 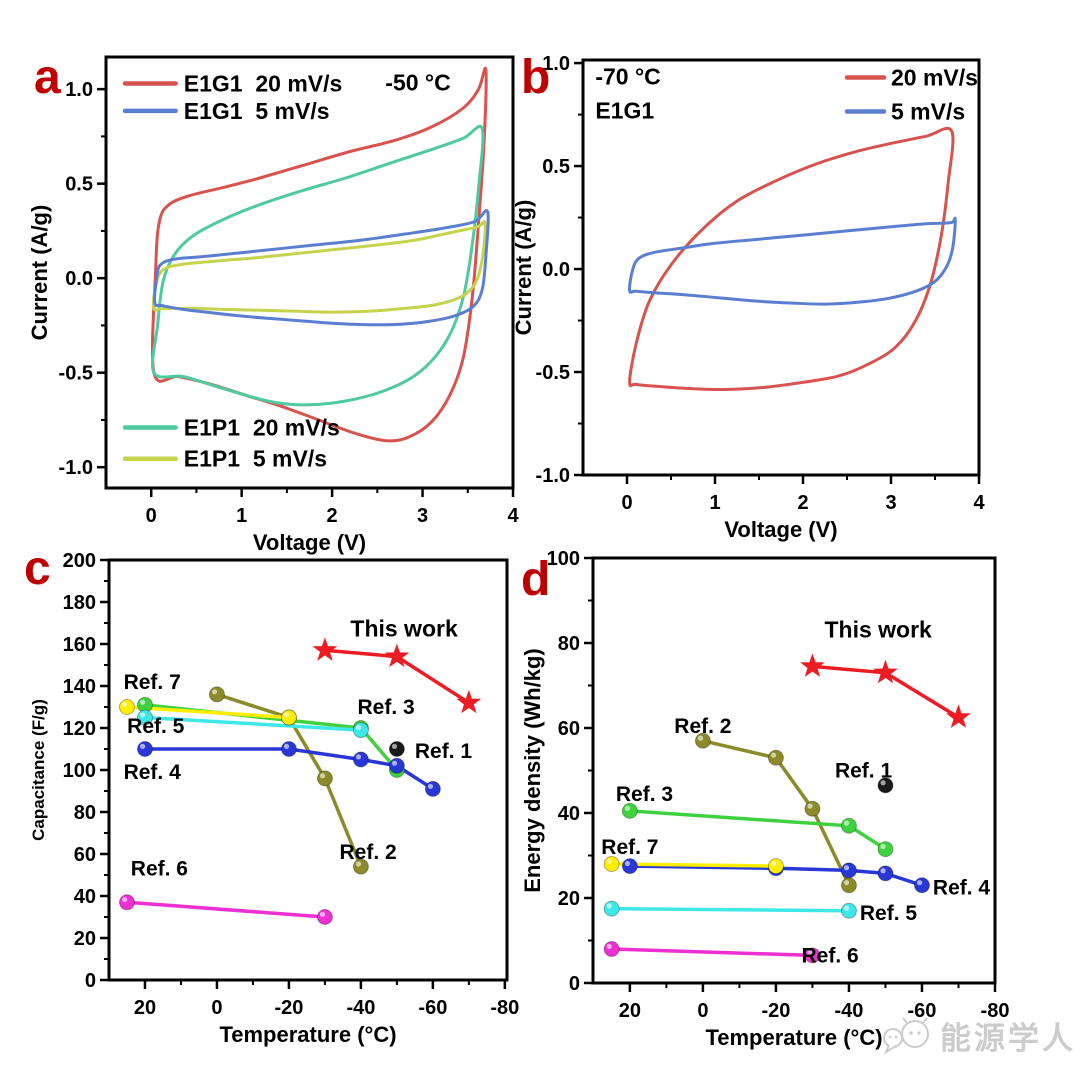 I want to click on panel-c-frame, so click(x=308, y=770).